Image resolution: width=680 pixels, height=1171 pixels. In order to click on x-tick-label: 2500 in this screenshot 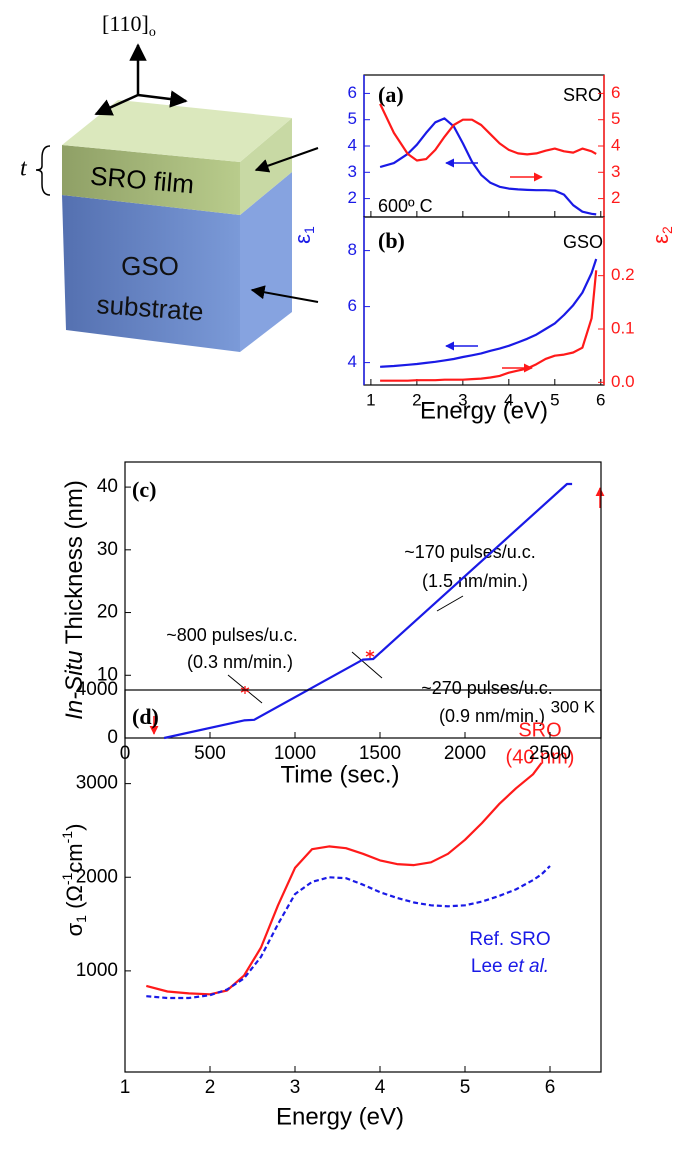, I will do `click(550, 753)`.